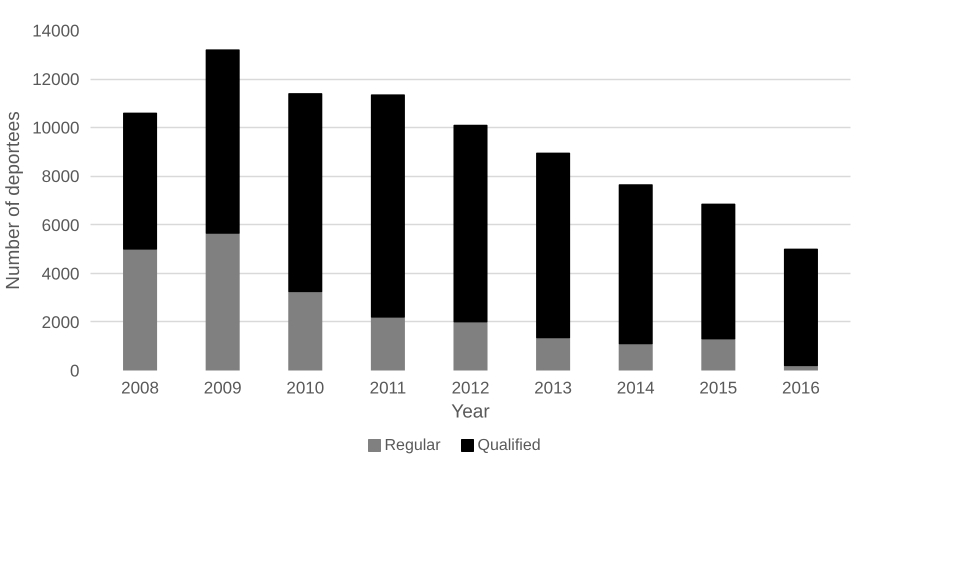 This screenshot has width=958, height=580. I want to click on y-tick-label: 0, so click(75, 371).